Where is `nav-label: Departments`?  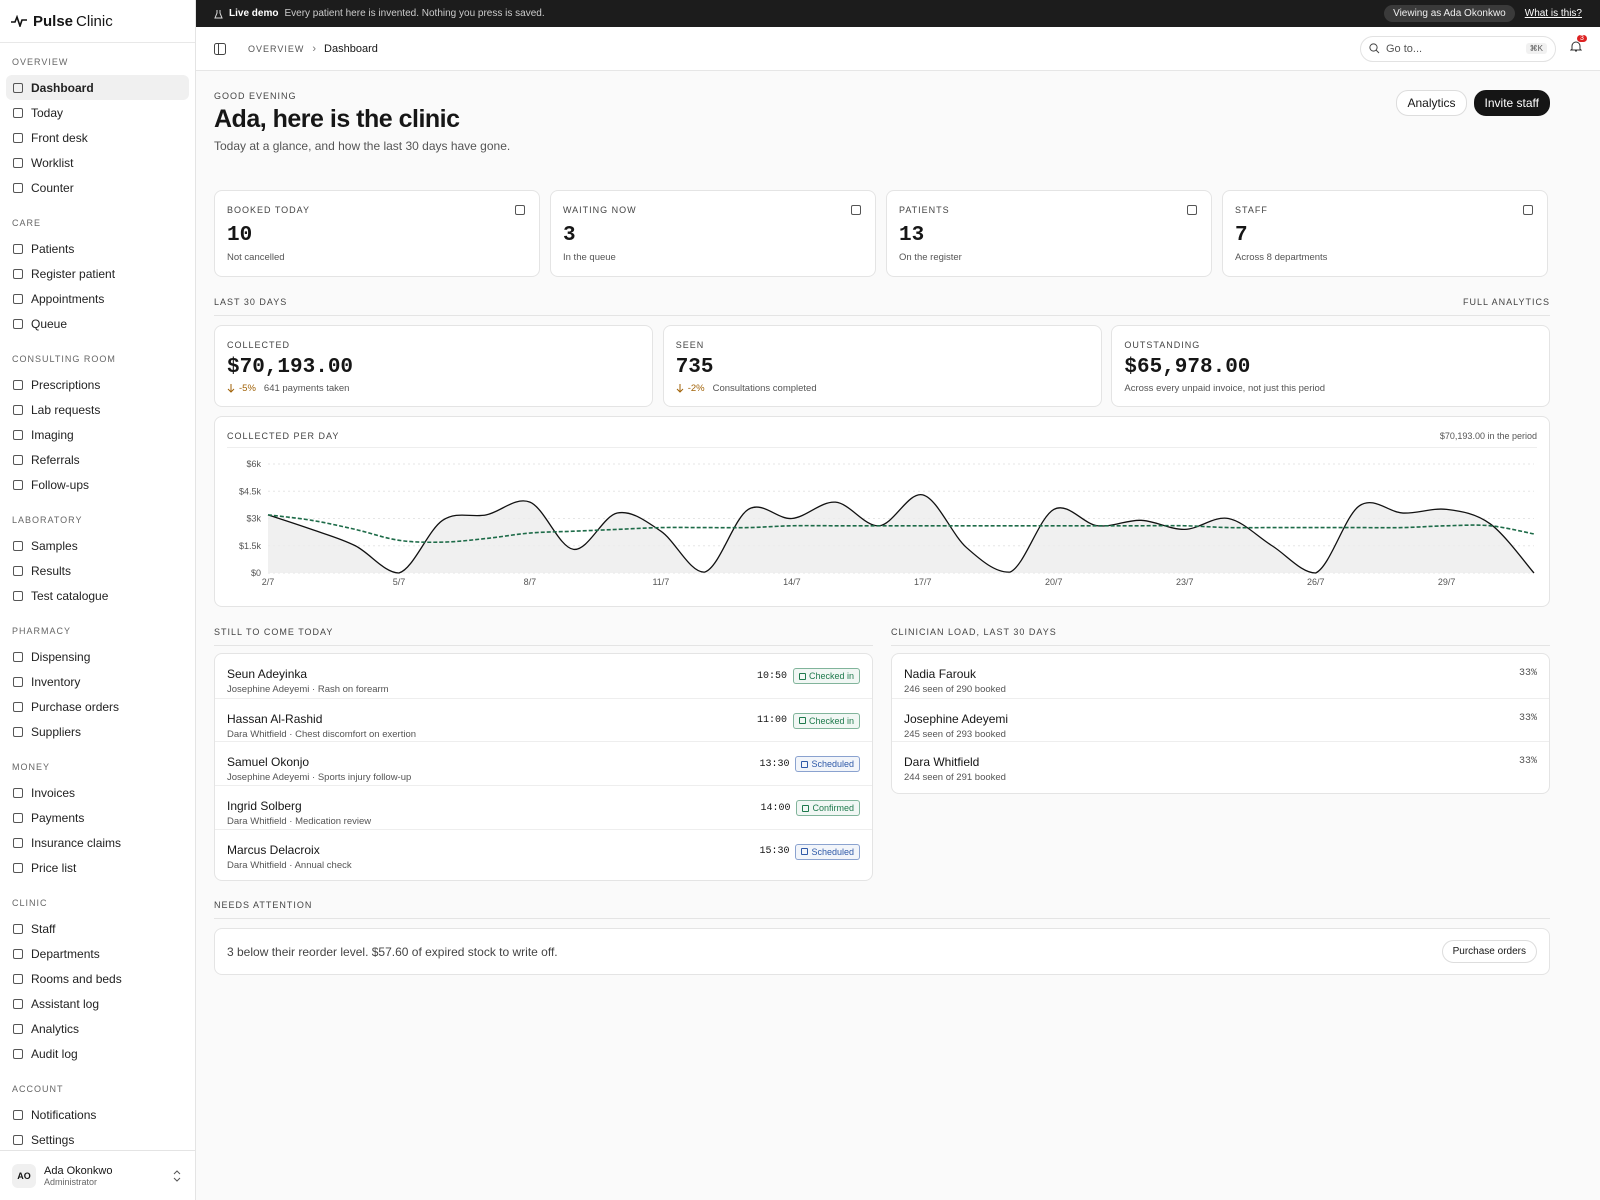
nav-label: Departments is located at coordinates (65, 953).